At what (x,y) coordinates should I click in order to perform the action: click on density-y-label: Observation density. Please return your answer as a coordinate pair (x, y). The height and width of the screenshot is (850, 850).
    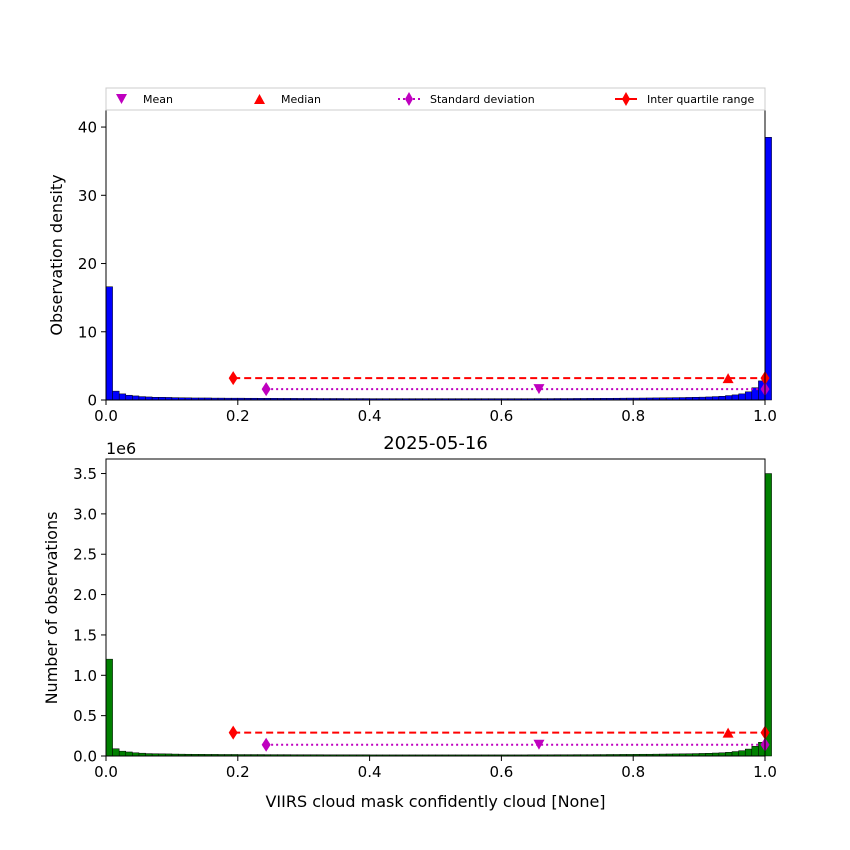
    Looking at the image, I should click on (56, 254).